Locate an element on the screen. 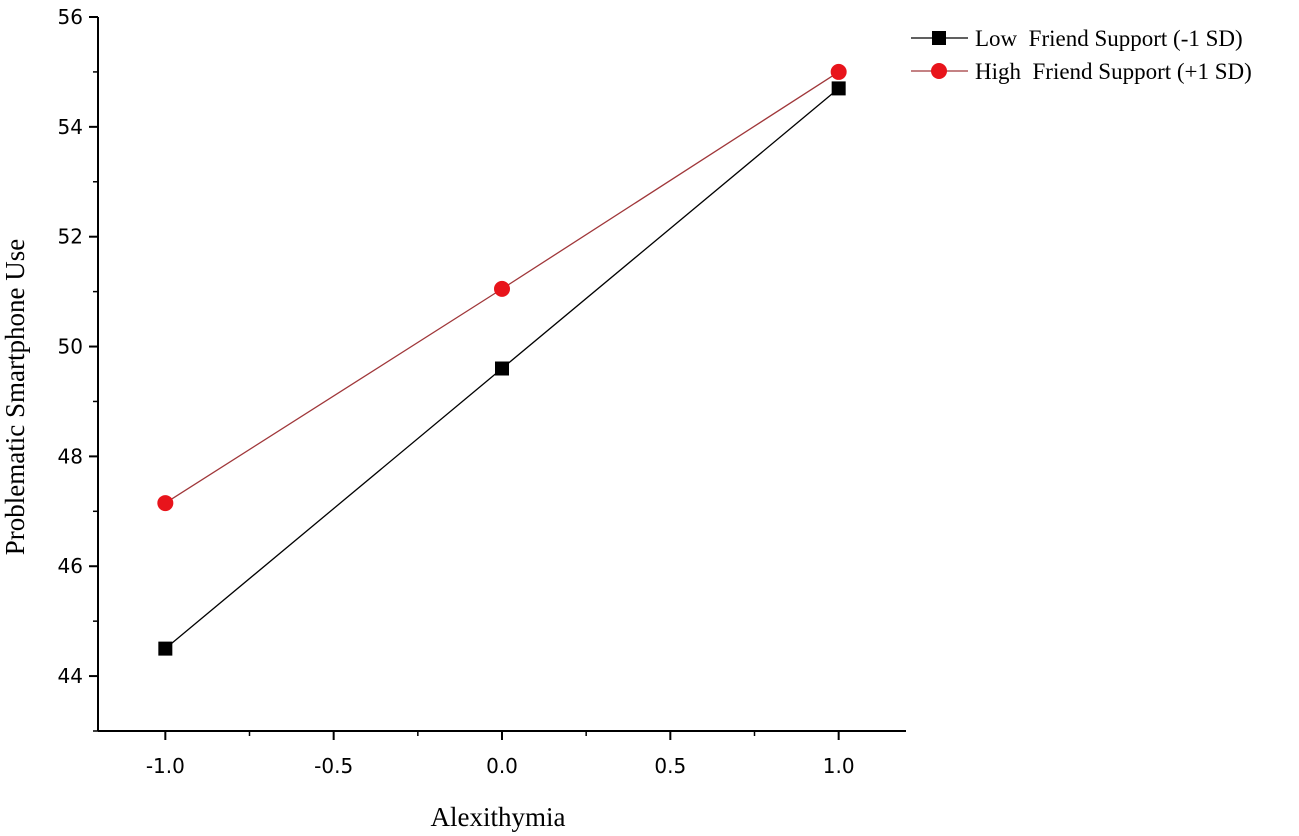 This screenshot has height=836, width=1299. y-axis-title: Problematic Smartphone Use is located at coordinates (15, 397).